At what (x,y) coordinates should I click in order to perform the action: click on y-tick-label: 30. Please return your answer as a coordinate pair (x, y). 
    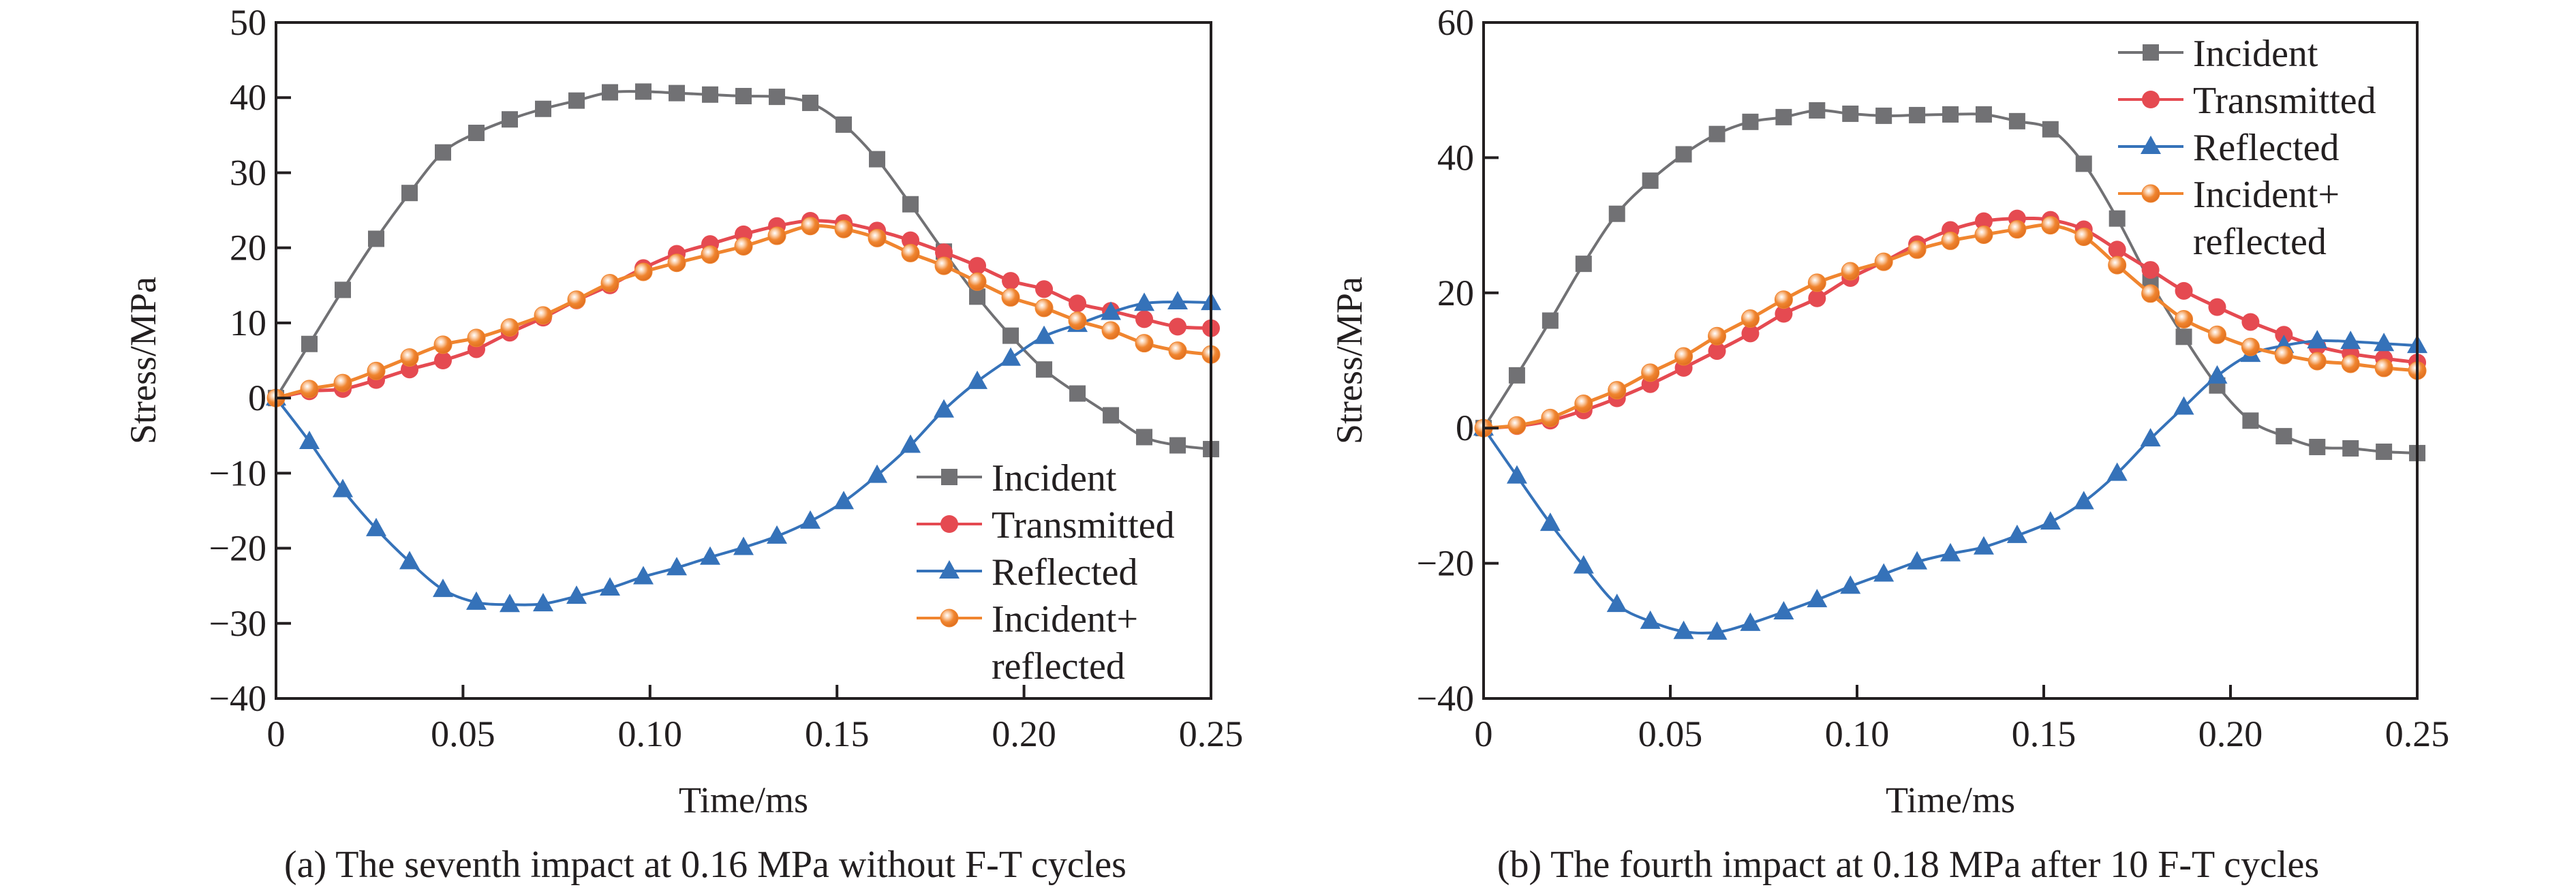
    Looking at the image, I should click on (248, 173).